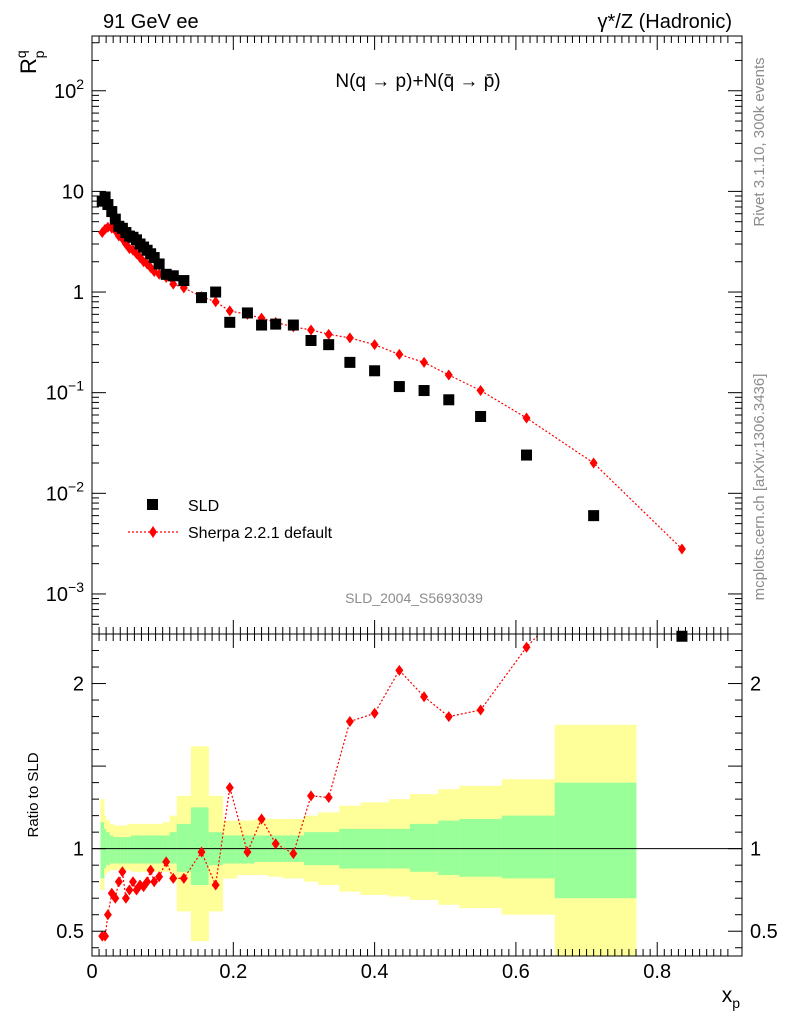 Image resolution: width=786 pixels, height=1024 pixels. What do you see at coordinates (203, 506) in the screenshot?
I see `legend-label-sld: SLD` at bounding box center [203, 506].